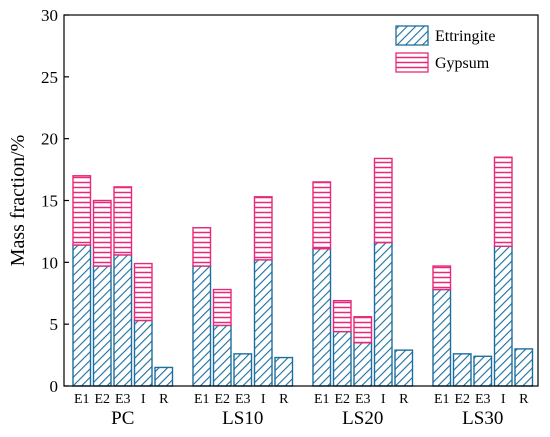 The height and width of the screenshot is (437, 550). What do you see at coordinates (49, 77) in the screenshot?
I see `y-tick-label: 25` at bounding box center [49, 77].